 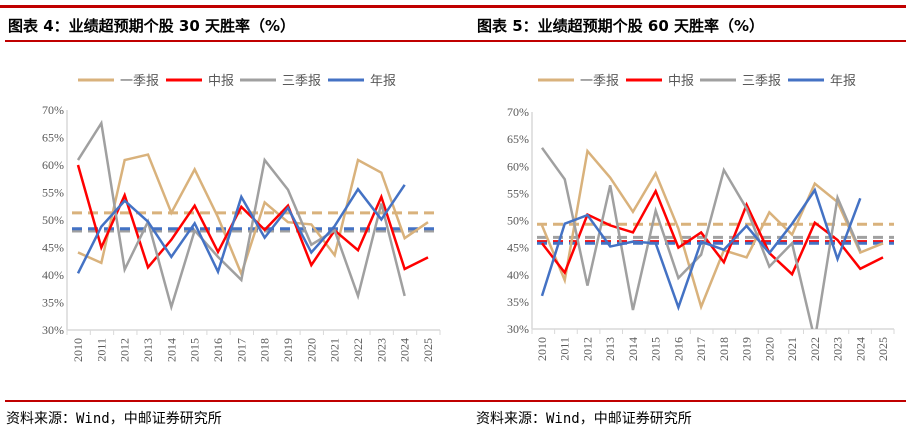 What do you see at coordinates (621, 26) in the screenshot?
I see `chart-title-right: 图表 5：业绩超预期个股 60 天胜率（%）` at bounding box center [621, 26].